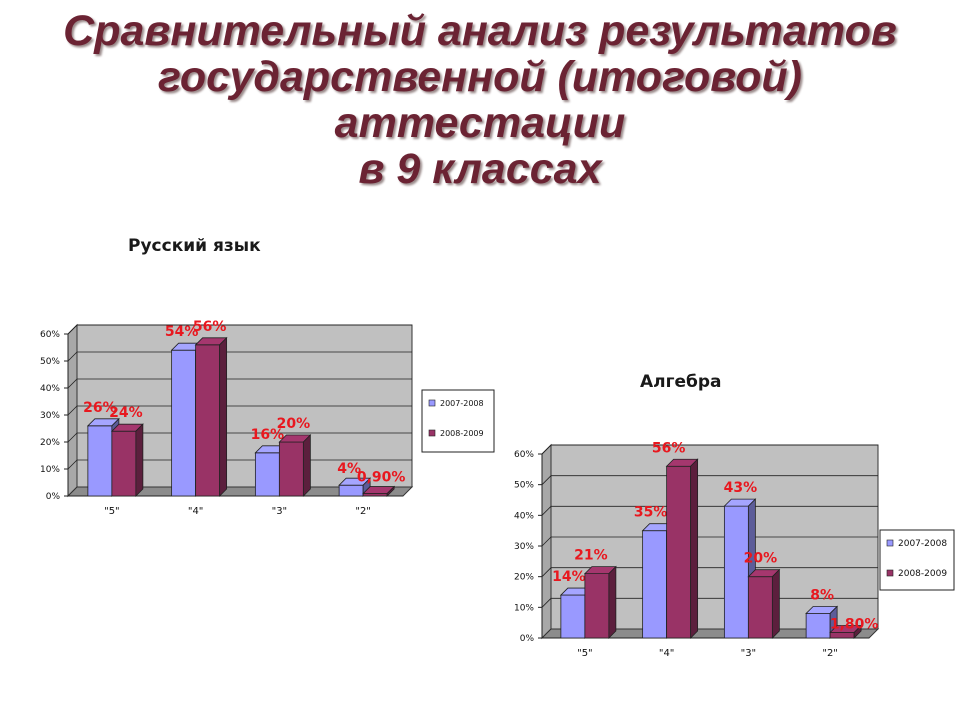  I want to click on data-label: 1,80%, so click(854, 624).